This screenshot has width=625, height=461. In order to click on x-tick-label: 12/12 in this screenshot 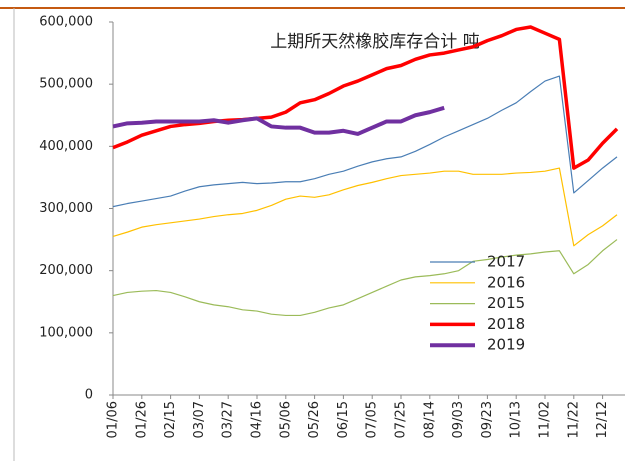, I will do `click(602, 419)`.